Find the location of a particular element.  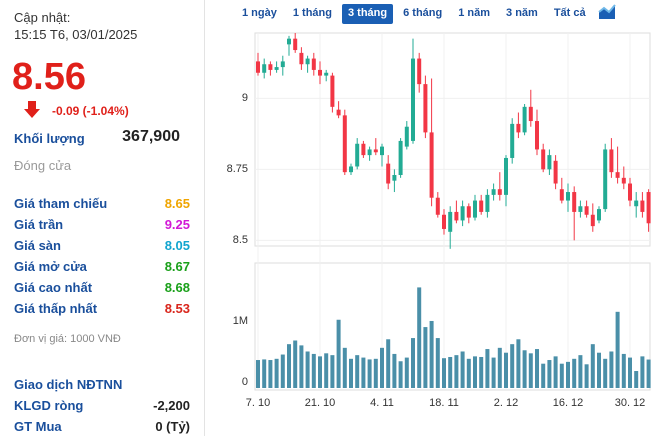

y-tick-label: 9 is located at coordinates (245, 98).